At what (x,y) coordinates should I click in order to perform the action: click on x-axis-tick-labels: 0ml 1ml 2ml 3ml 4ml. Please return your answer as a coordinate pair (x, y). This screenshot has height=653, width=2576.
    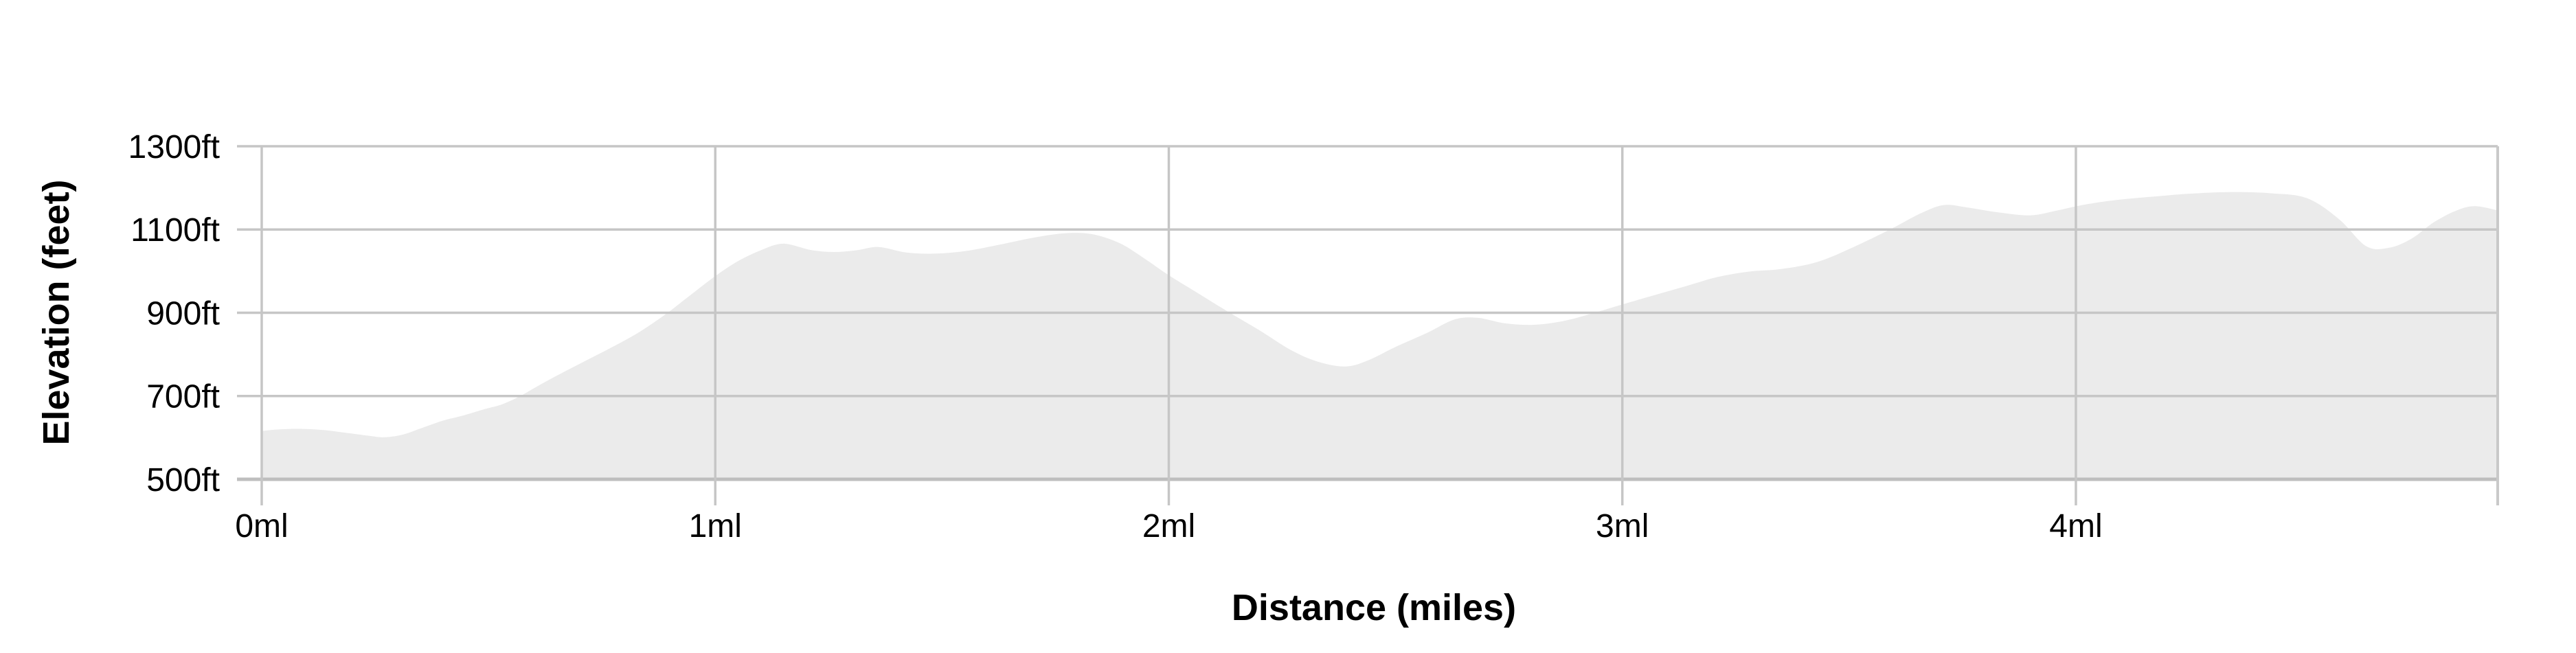
    Looking at the image, I should click on (1168, 526).